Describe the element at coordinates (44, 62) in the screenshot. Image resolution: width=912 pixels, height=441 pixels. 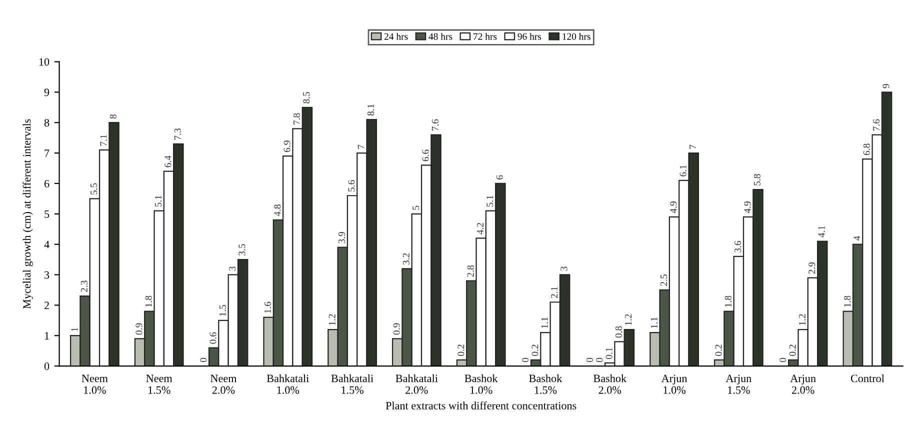
I see `y-tick-label: 10` at that location.